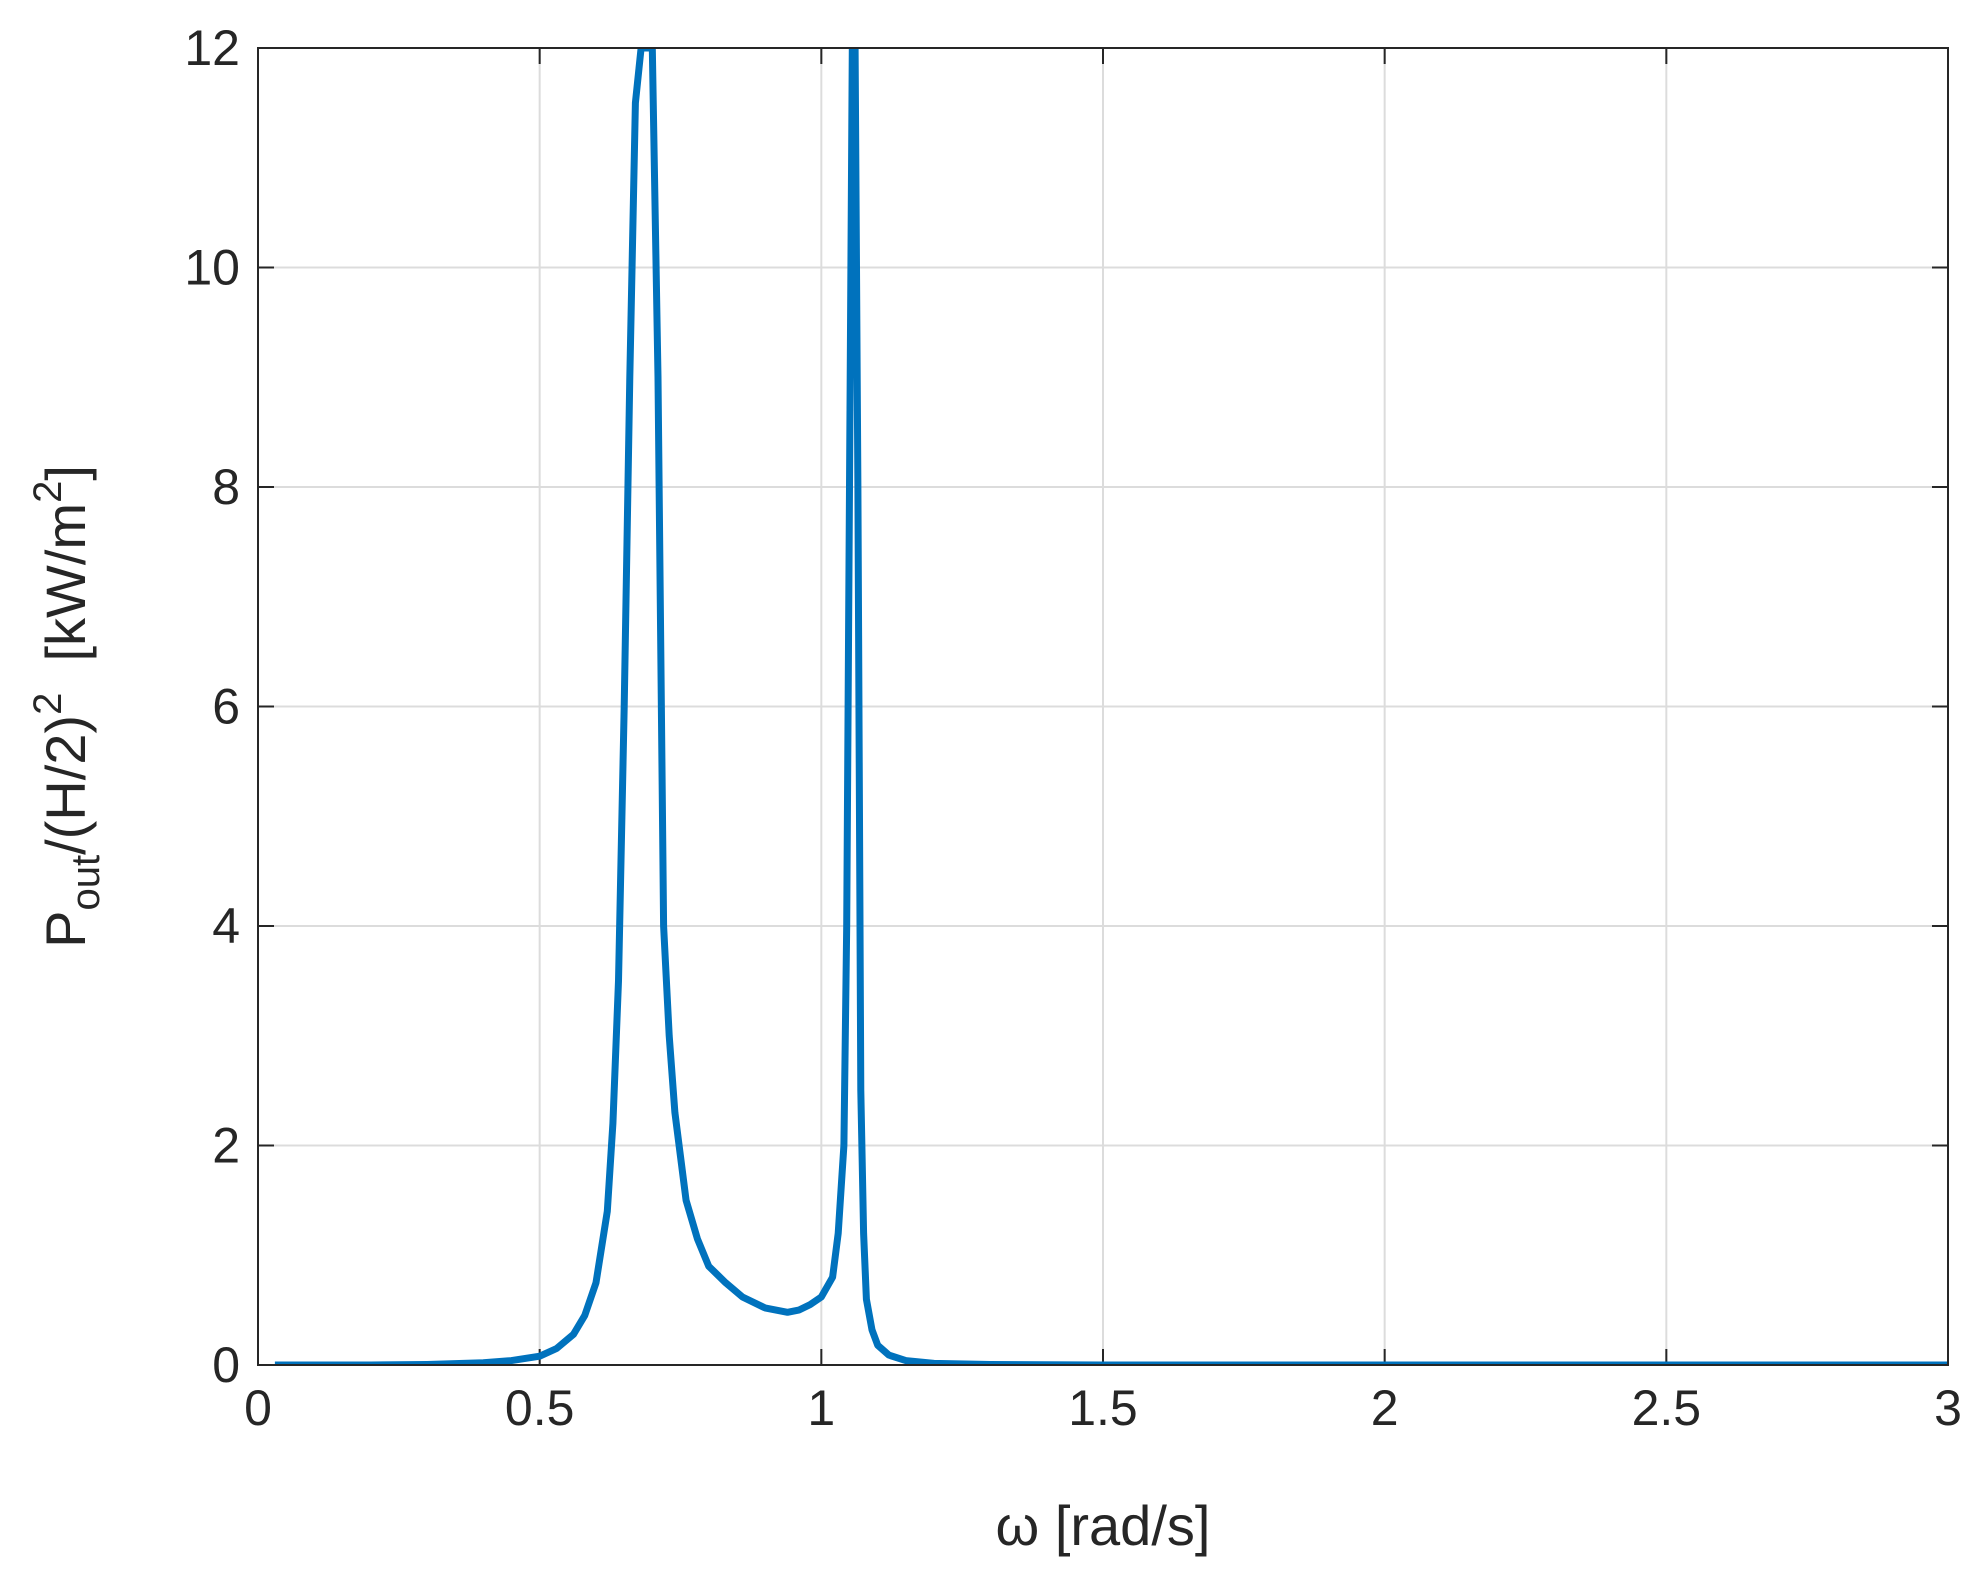 Image resolution: width=1984 pixels, height=1582 pixels. Describe the element at coordinates (65, 785) in the screenshot. I see `y-label-mid: /(H/2)` at that location.